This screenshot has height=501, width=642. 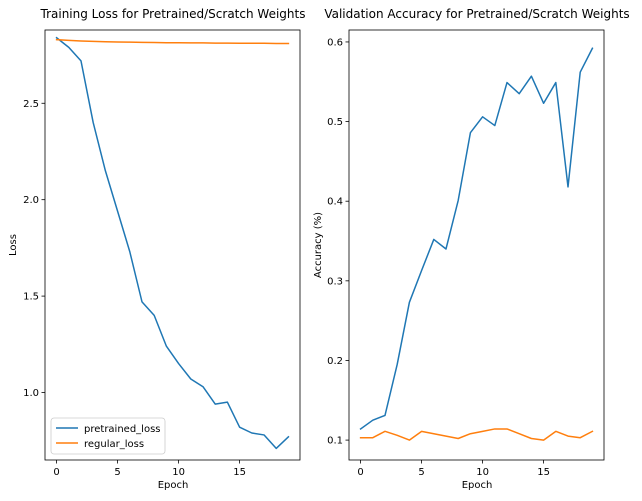 I want to click on accuracy-y-tick-label: 0.3, so click(x=335, y=281).